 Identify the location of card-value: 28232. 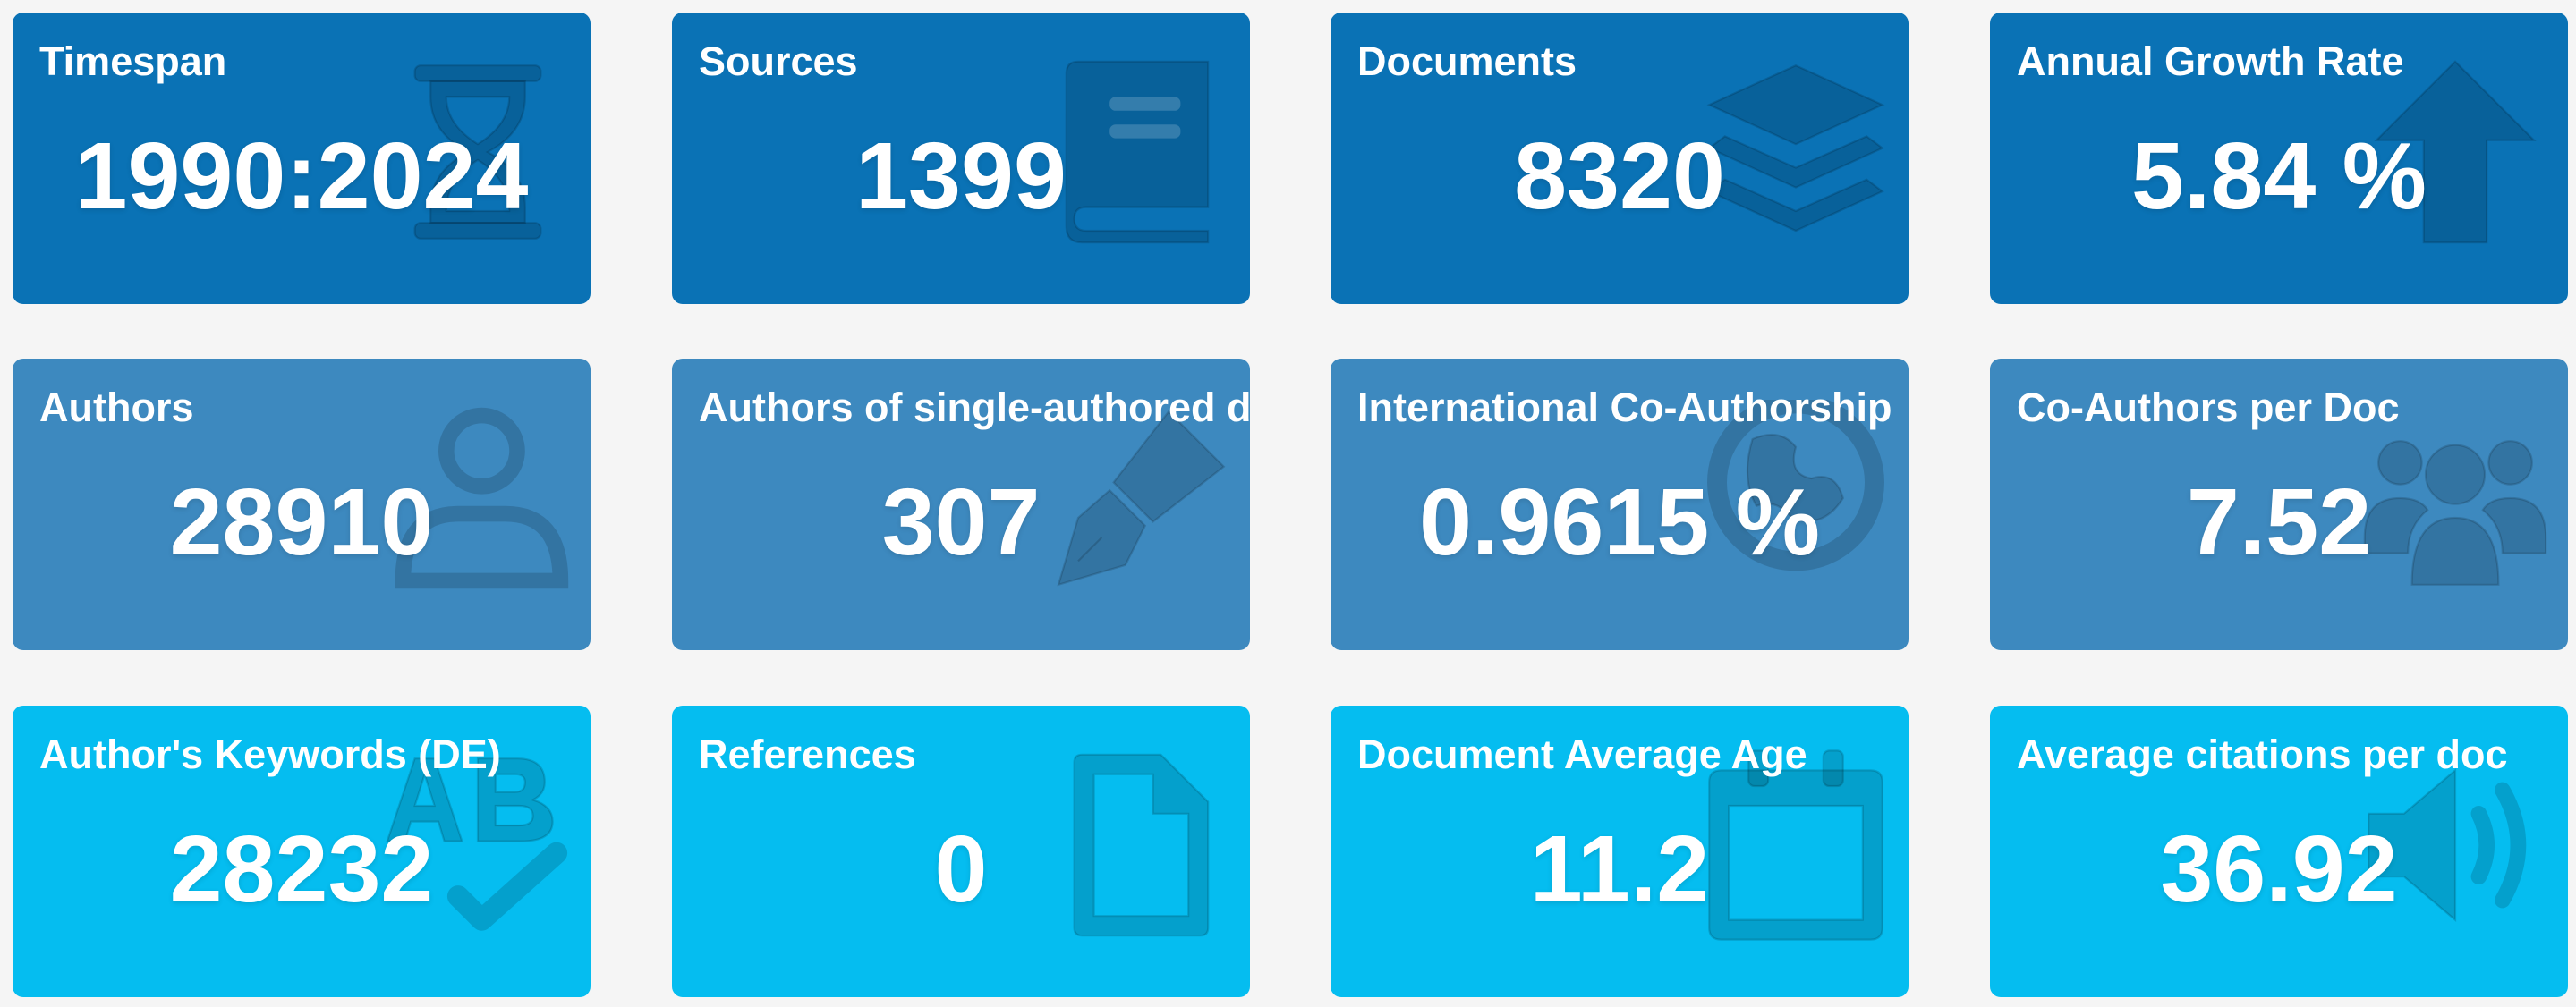
(301, 870).